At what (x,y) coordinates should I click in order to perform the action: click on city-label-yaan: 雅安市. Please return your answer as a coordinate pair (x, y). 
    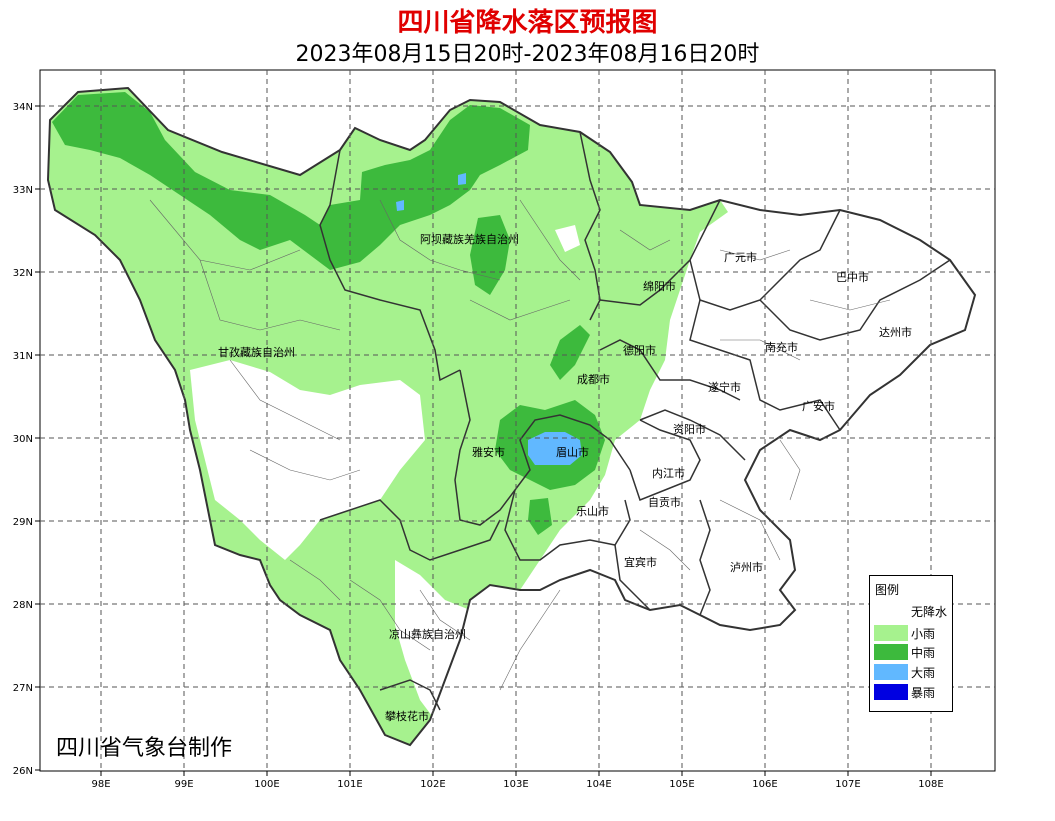
    Looking at the image, I should click on (488, 452).